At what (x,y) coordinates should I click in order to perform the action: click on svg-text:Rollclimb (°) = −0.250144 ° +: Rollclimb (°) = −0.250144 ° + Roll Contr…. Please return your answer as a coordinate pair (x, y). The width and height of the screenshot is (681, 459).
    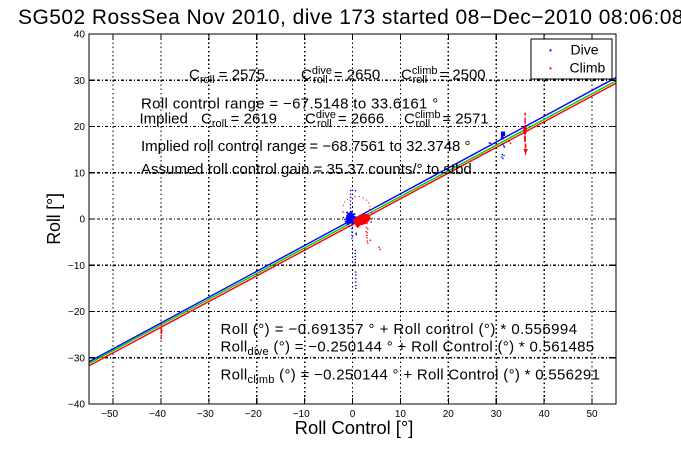
    Looking at the image, I should click on (411, 377).